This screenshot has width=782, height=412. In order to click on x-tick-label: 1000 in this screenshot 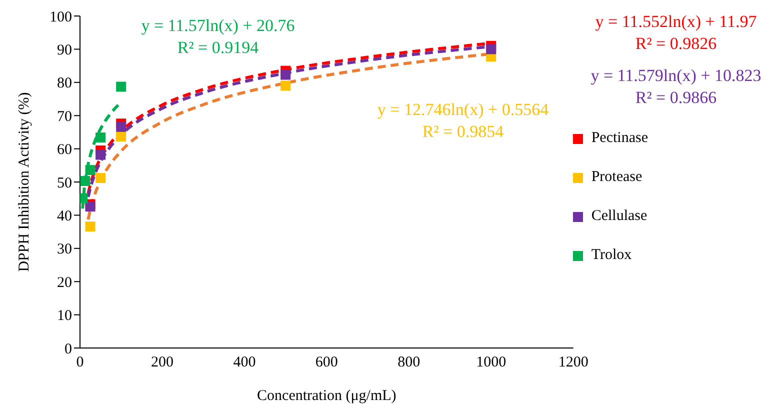, I will do `click(491, 362)`.